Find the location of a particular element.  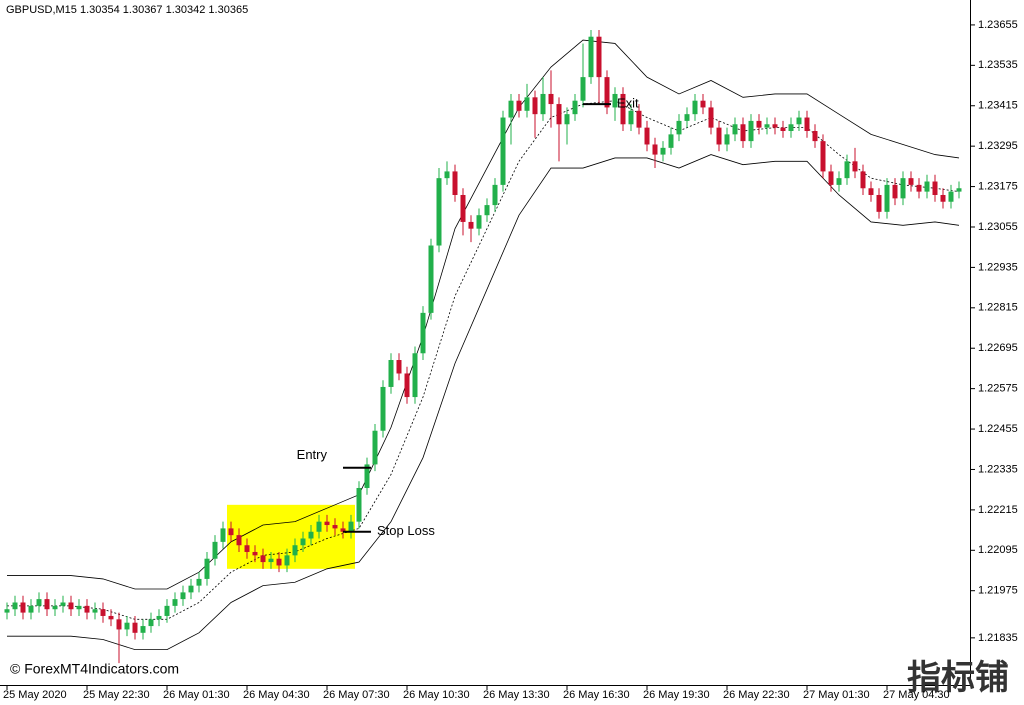

y-tick-label: 1.23055 is located at coordinates (998, 227).